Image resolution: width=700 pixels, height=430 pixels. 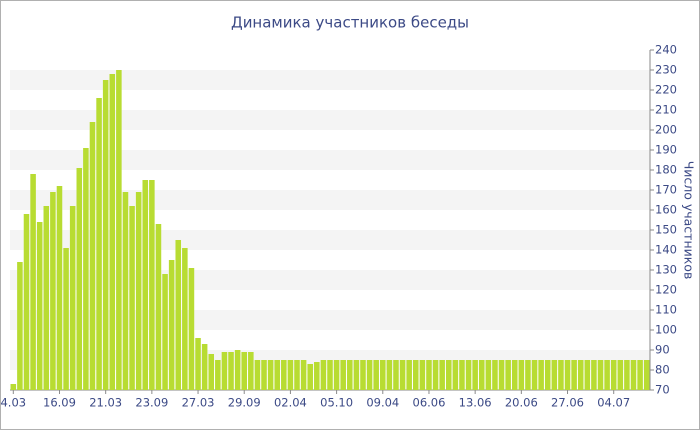 I want to click on y-tick-label: 150, so click(x=666, y=230).